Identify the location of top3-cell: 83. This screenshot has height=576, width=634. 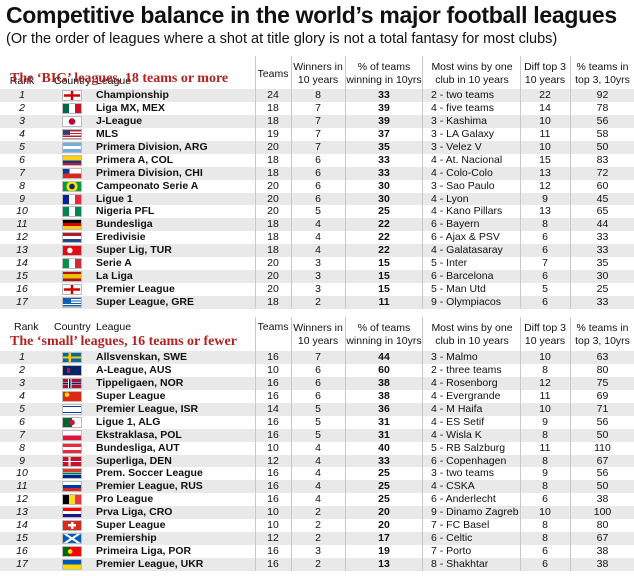
(602, 159).